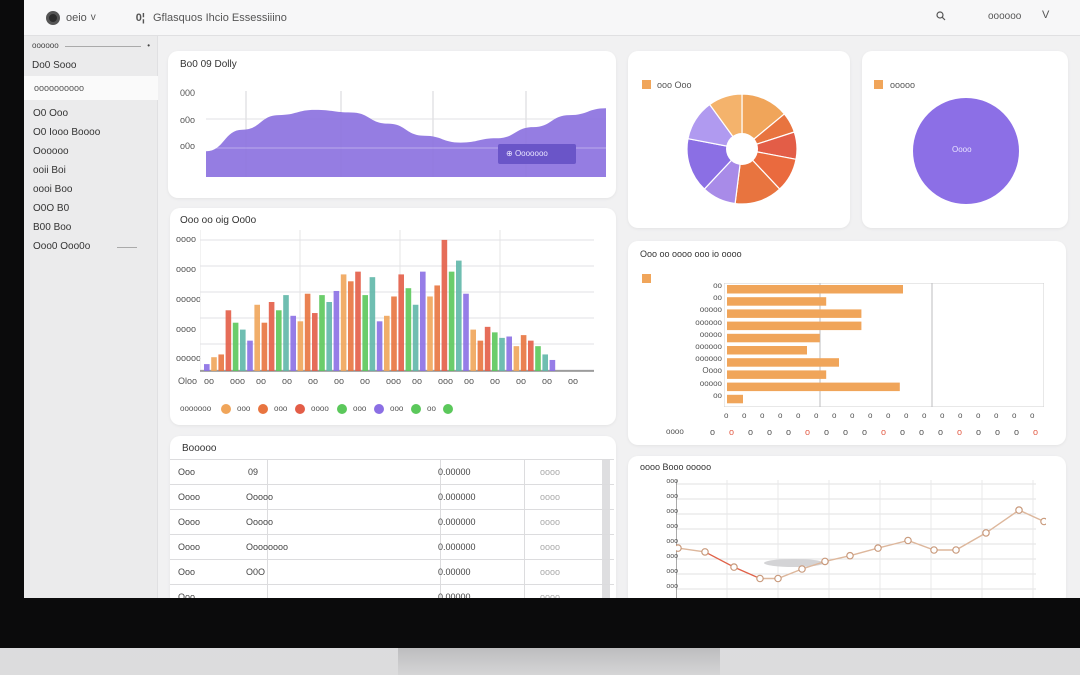 Image resolution: width=1080 pixels, height=675 pixels. I want to click on pie-slice, so click(966, 151).